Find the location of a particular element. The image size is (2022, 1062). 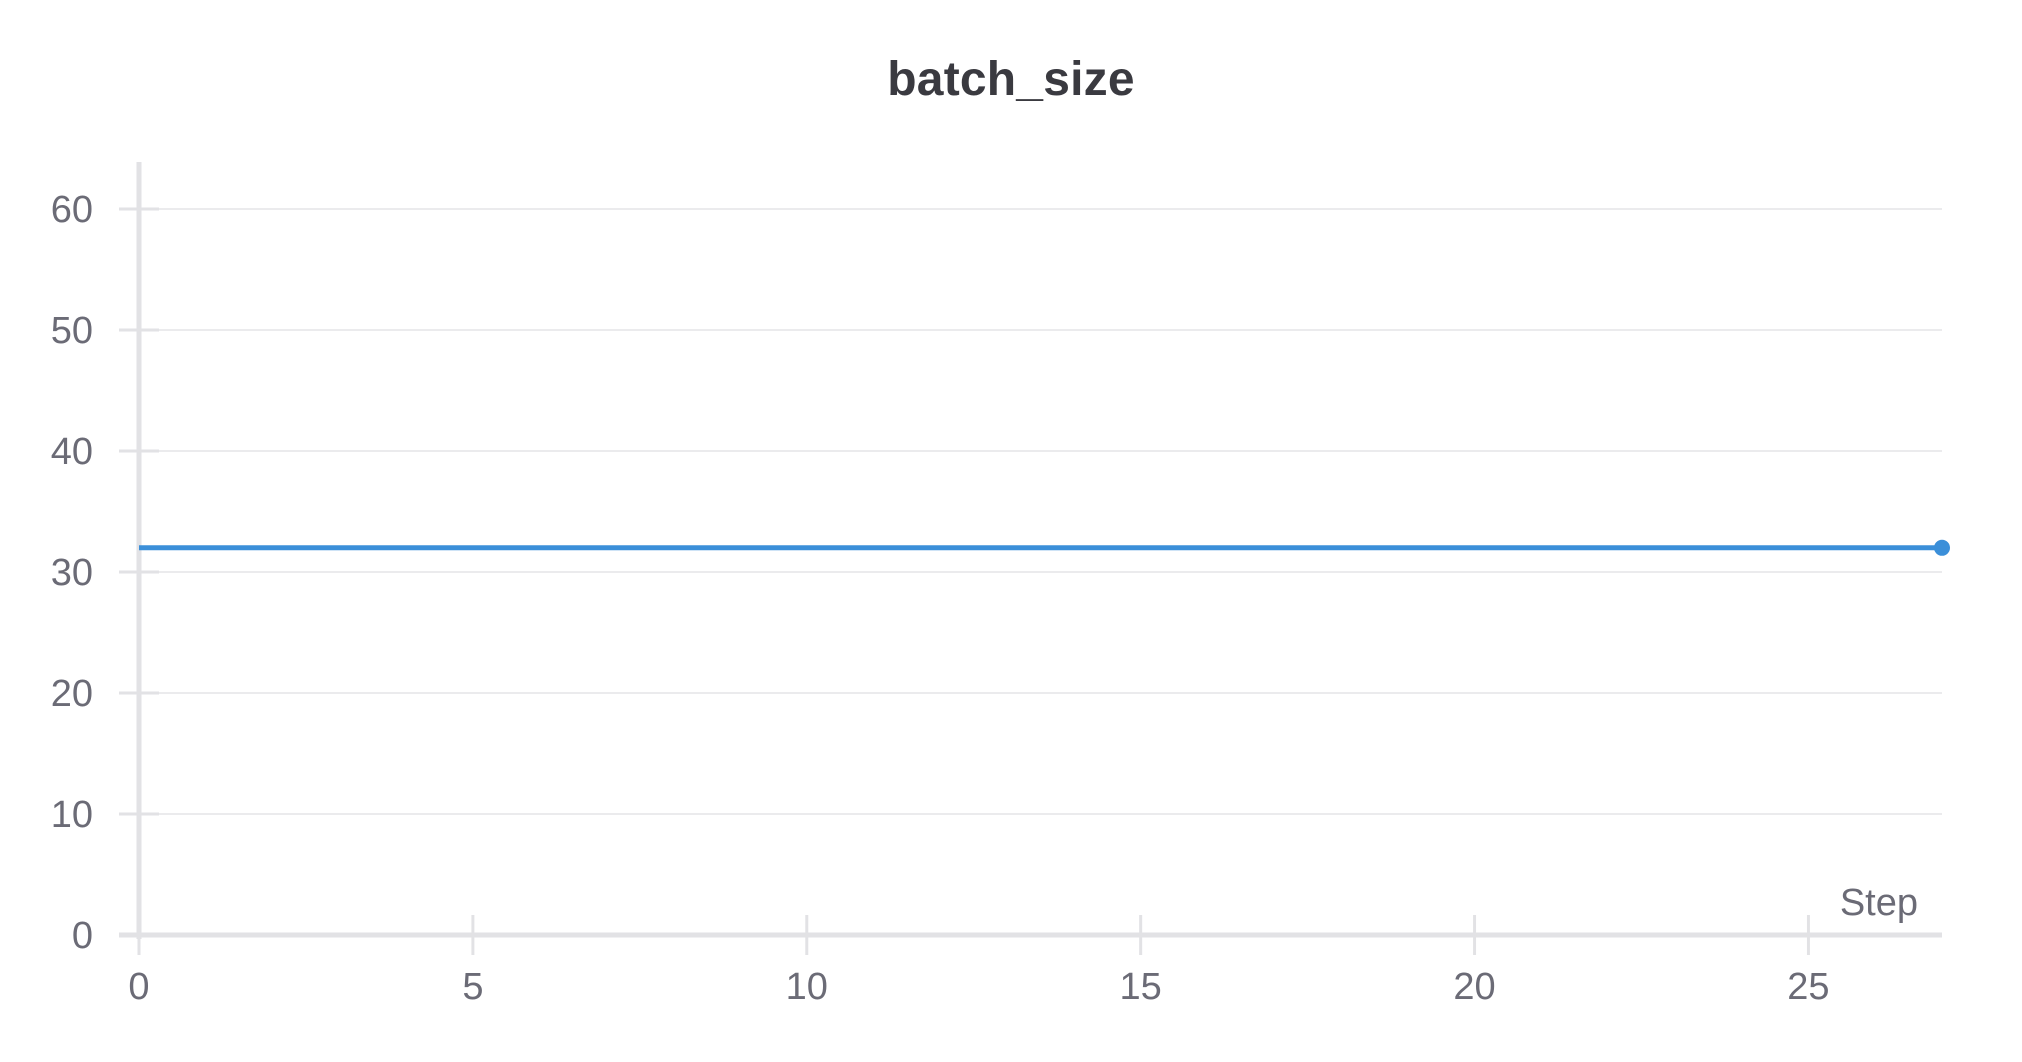

y-tick-label: 10 is located at coordinates (72, 815).